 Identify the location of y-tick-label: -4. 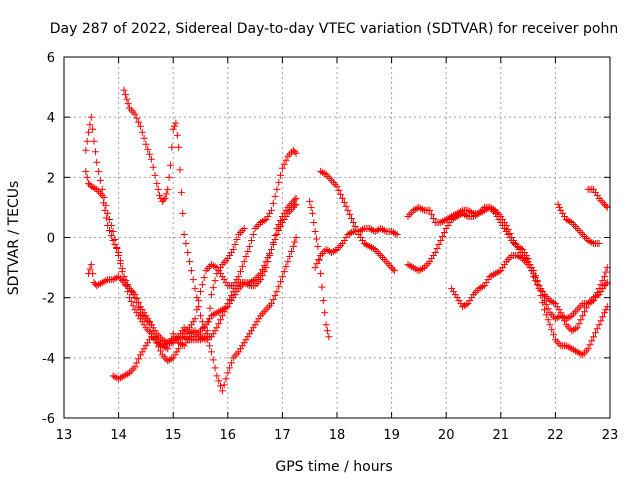
(48, 359).